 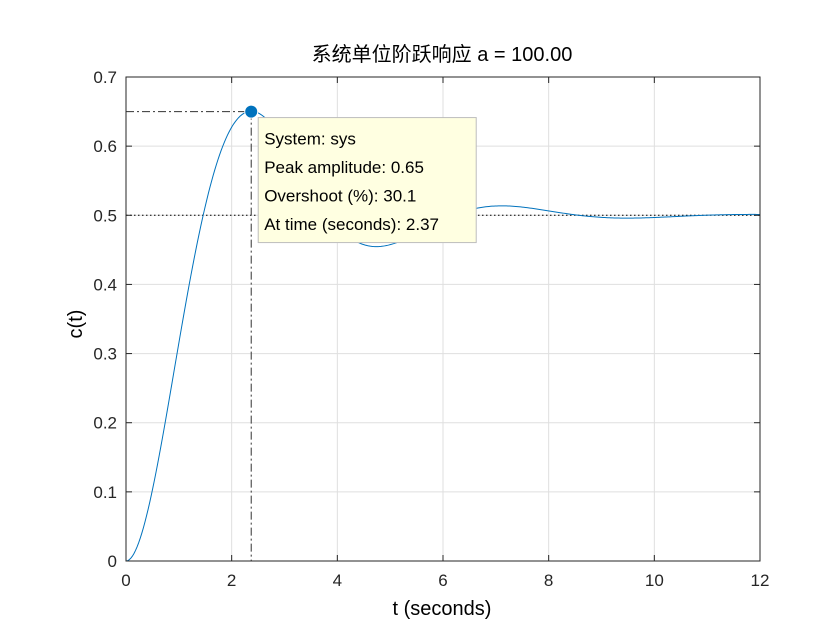 What do you see at coordinates (105, 146) in the screenshot?
I see `y-tick-label: 0.6` at bounding box center [105, 146].